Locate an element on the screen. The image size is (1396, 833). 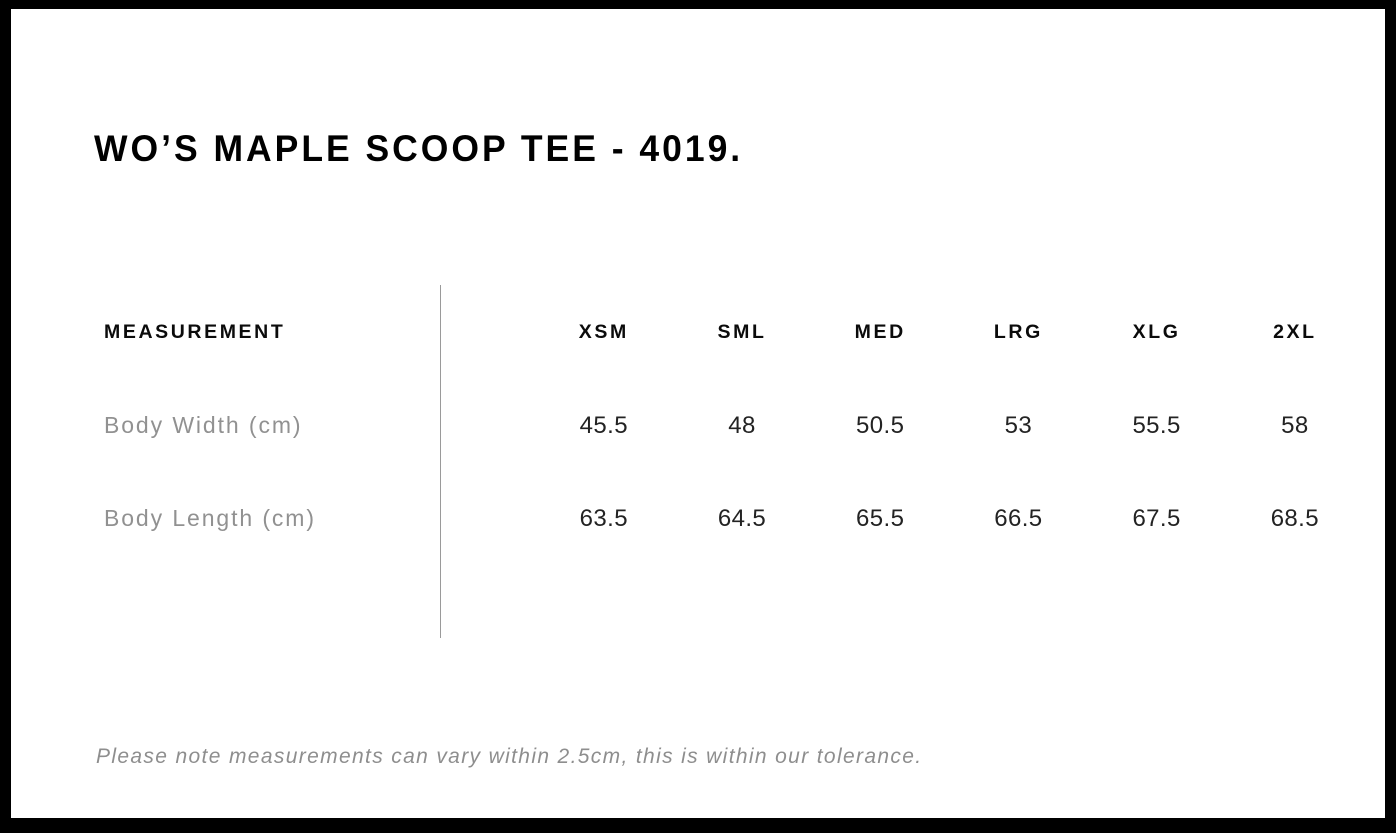
page-title: WO’S MAPLE SCOOP TEE - 4019. is located at coordinates (419, 148).